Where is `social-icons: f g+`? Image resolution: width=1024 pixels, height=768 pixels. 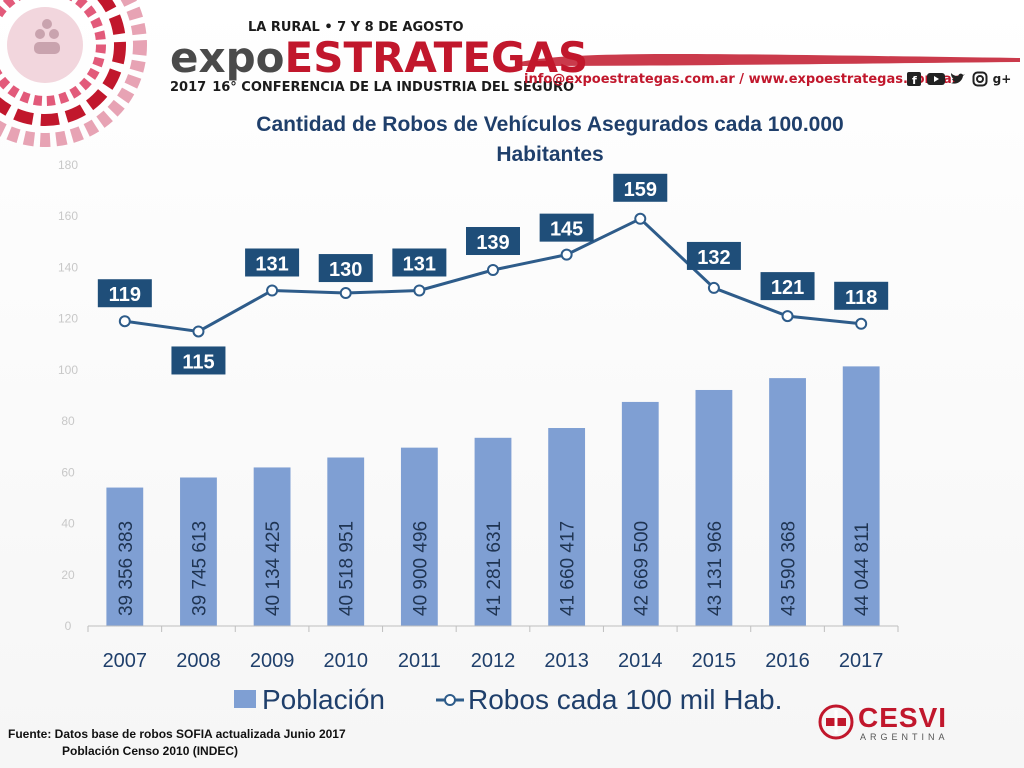
social-icons: f g+ is located at coordinates (958, 79).